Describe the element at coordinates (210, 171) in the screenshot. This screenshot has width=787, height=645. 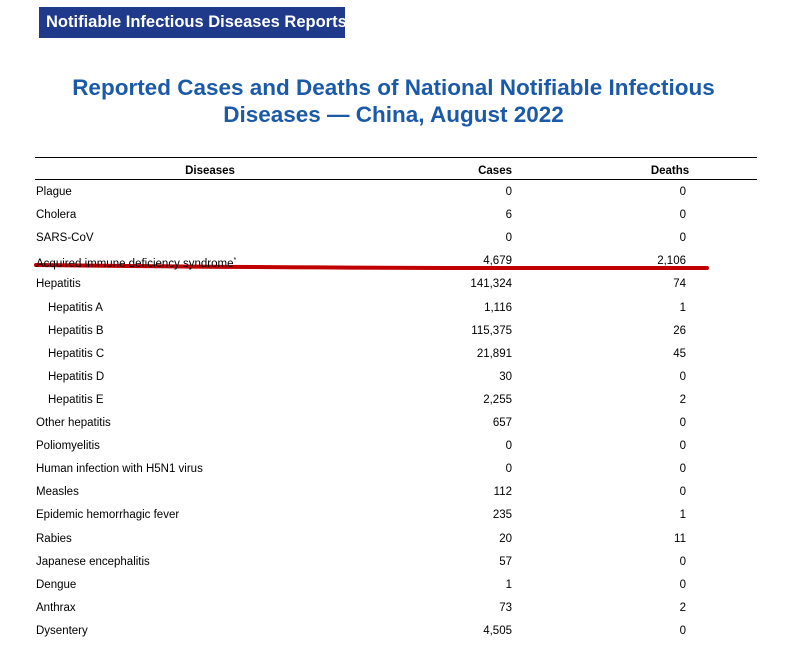
I see `column-header: Diseases` at that location.